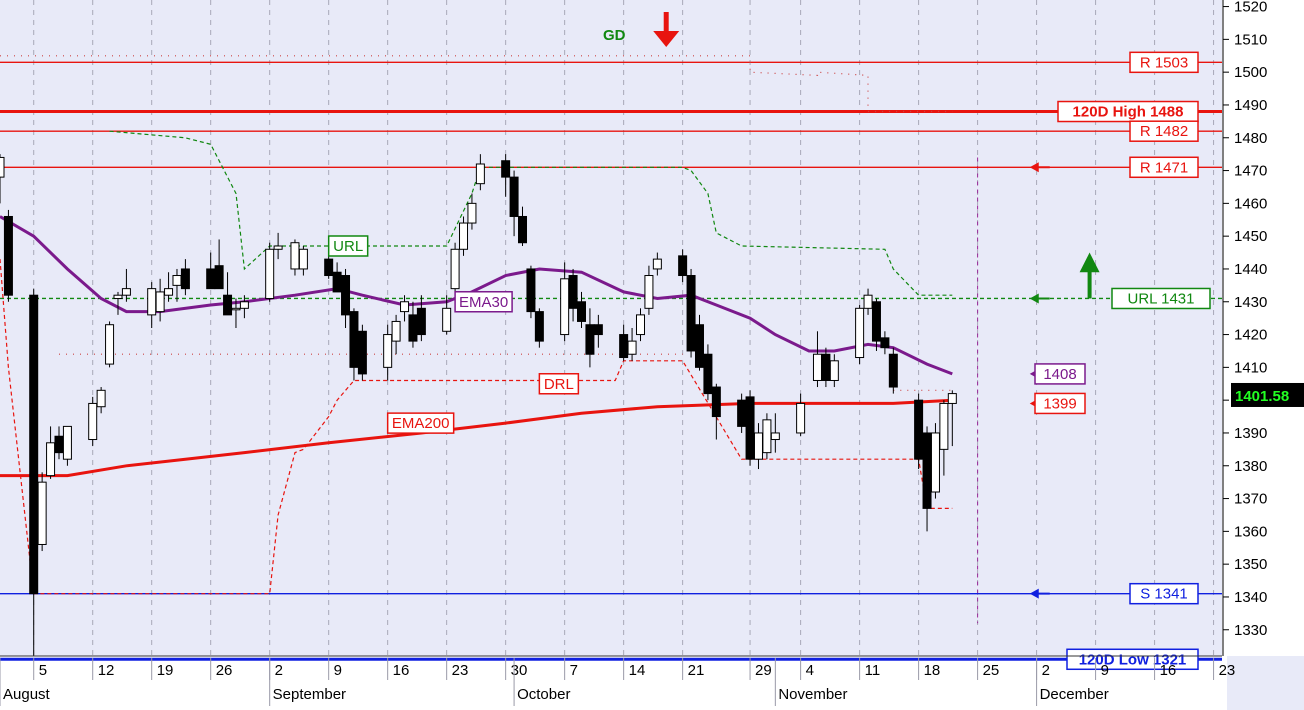  I want to click on y-tick-label: 1440, so click(1250, 269).